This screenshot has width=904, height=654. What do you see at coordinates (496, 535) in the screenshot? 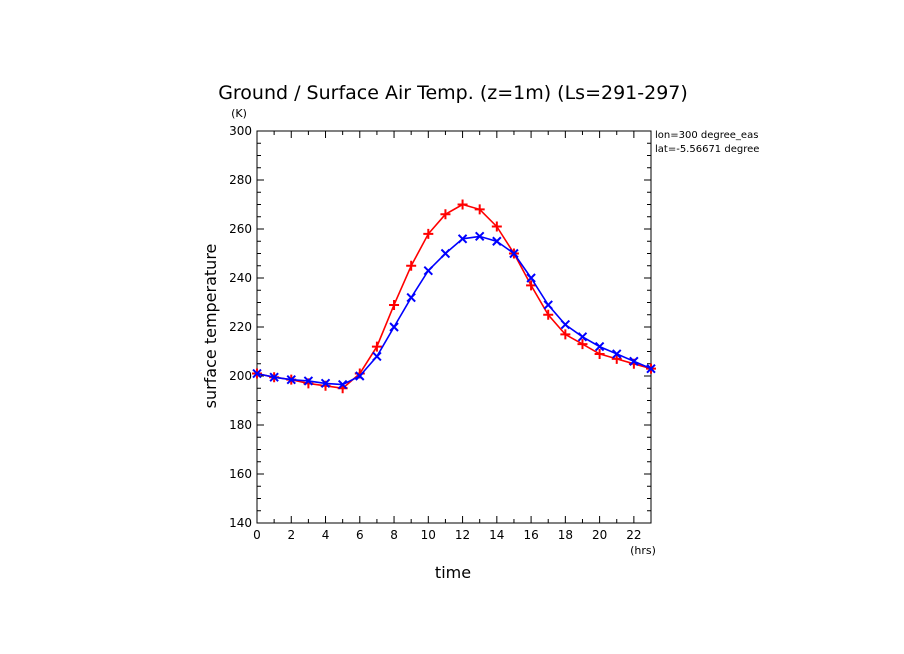
I see `x-tick-label: 14` at bounding box center [496, 535].